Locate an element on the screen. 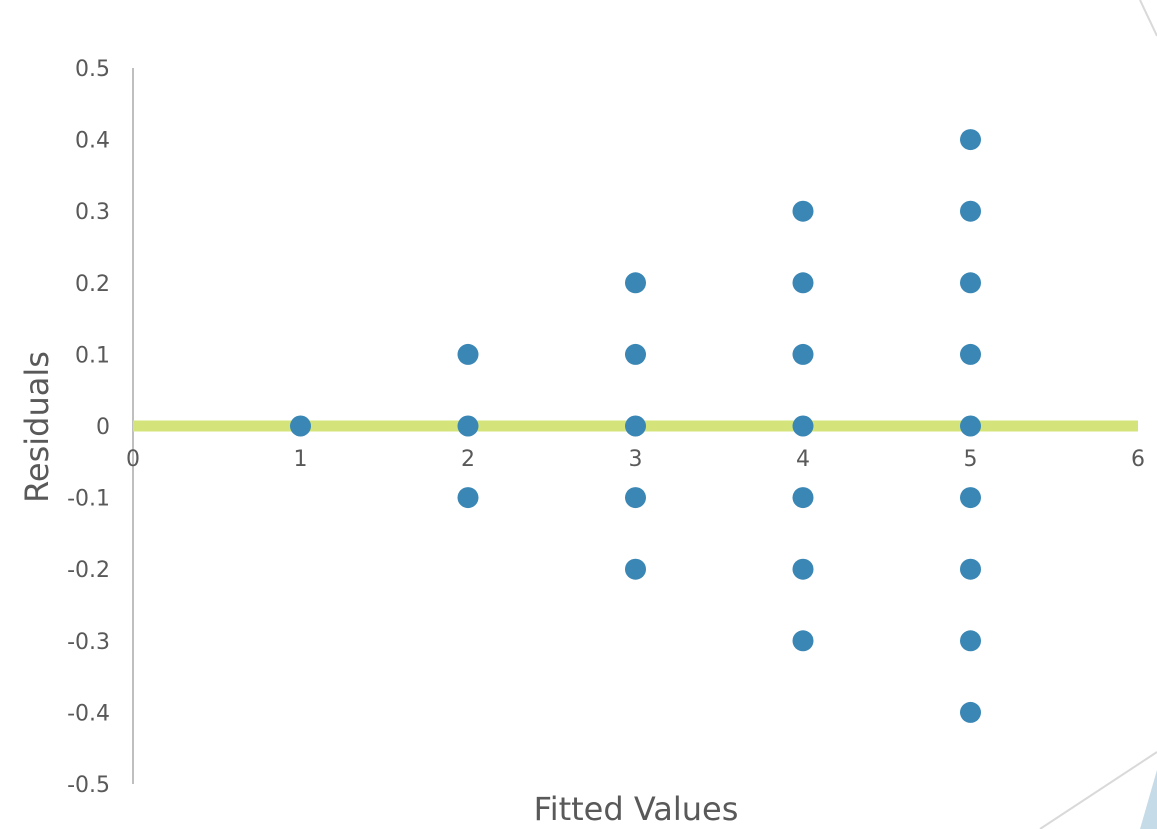  x-axis-title: Fitted Values is located at coordinates (636, 809).